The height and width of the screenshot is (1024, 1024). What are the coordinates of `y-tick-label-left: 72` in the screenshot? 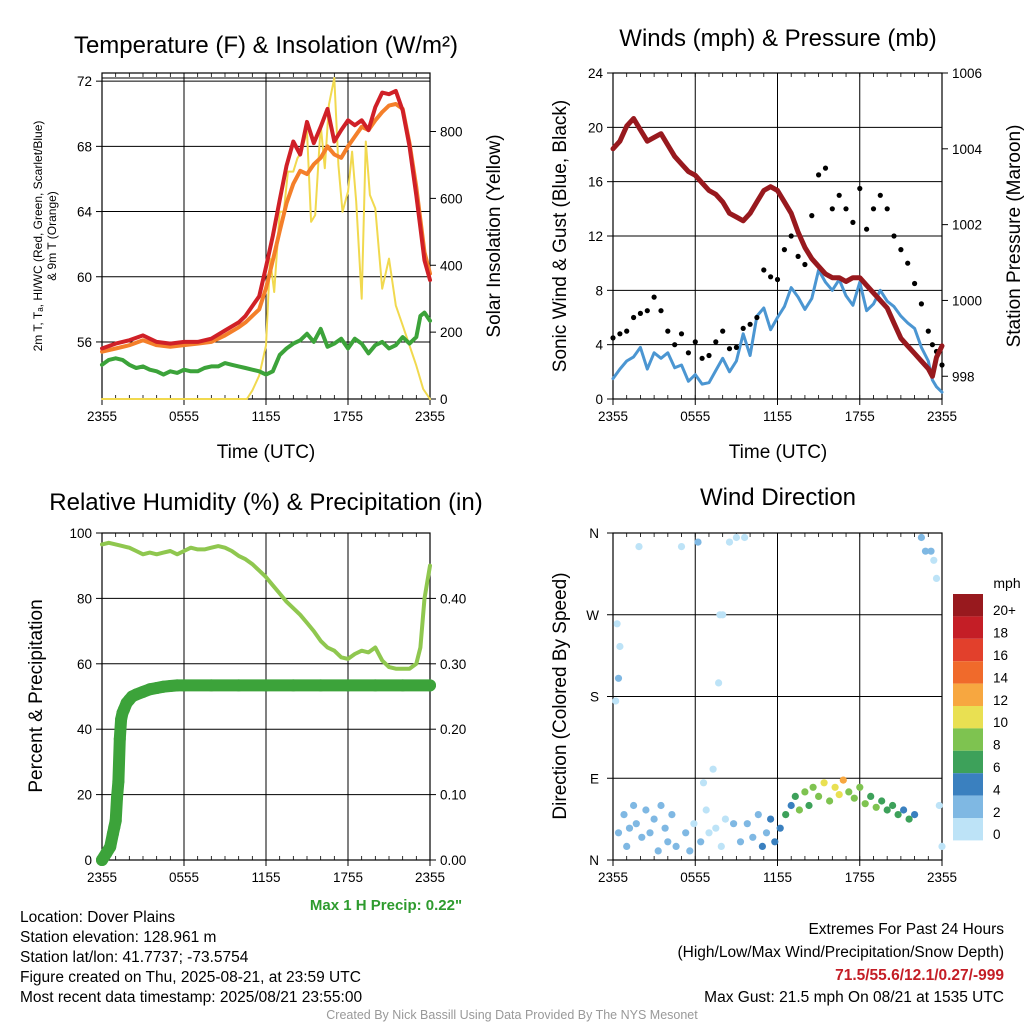 It's located at (84, 81).